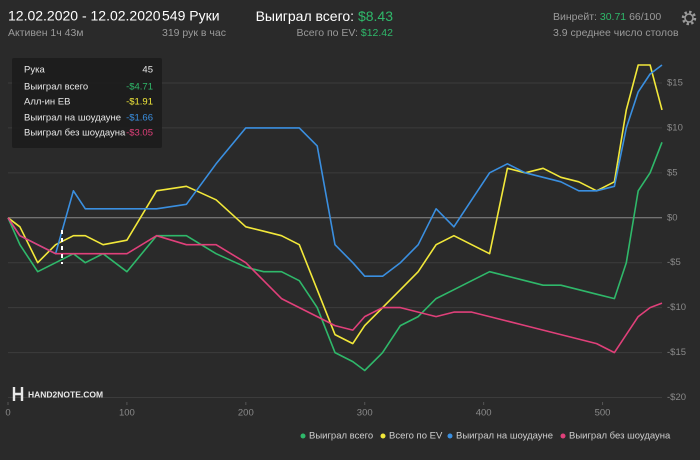  What do you see at coordinates (676, 307) in the screenshot?
I see `y-tick-label: -$10` at bounding box center [676, 307].